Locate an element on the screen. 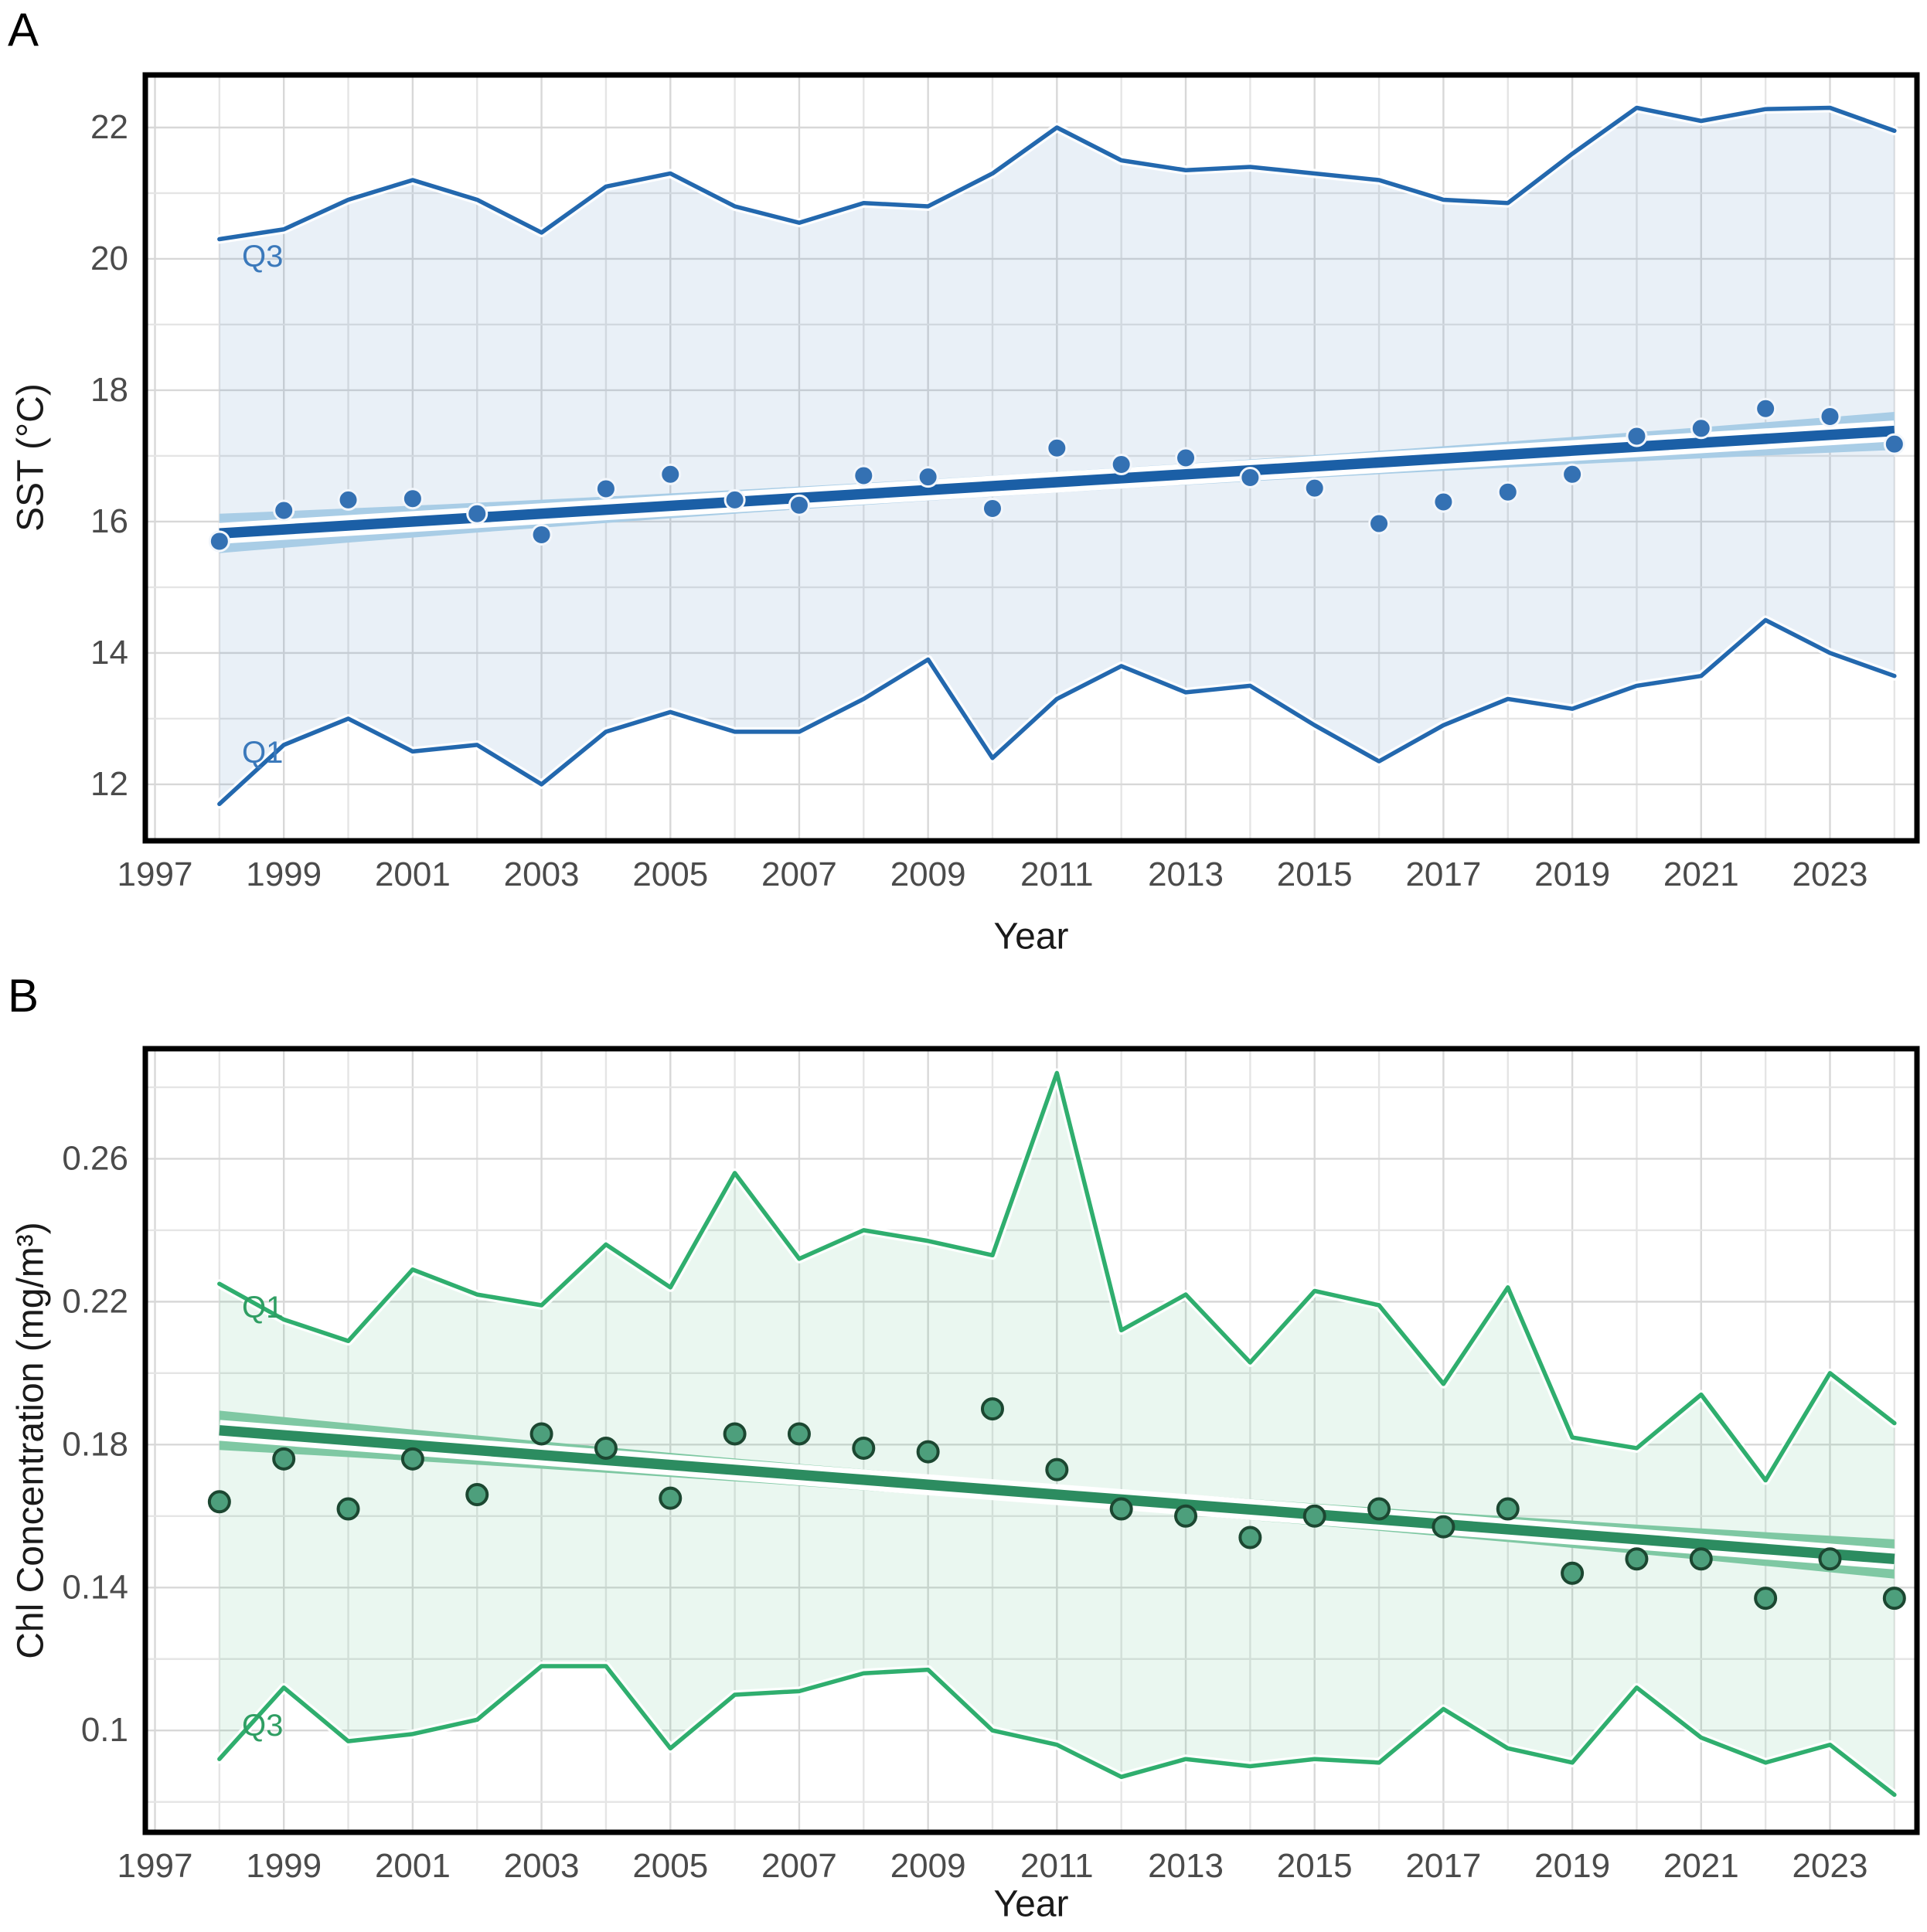 Image resolution: width=1927 pixels, height=1932 pixels. x-tick-label: 2011 is located at coordinates (1057, 874).